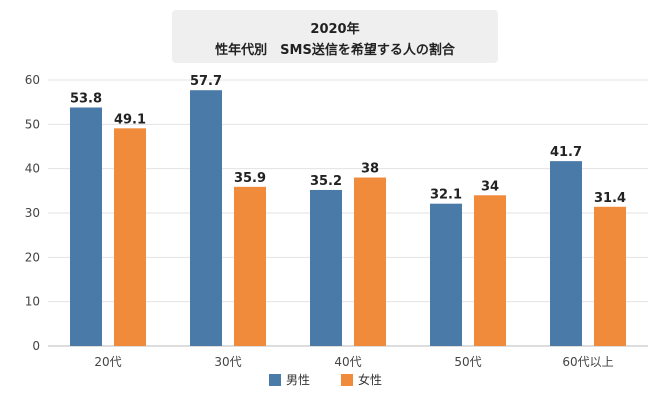  Describe the element at coordinates (467, 362) in the screenshot. I see `x-tick-label: 50代` at that location.